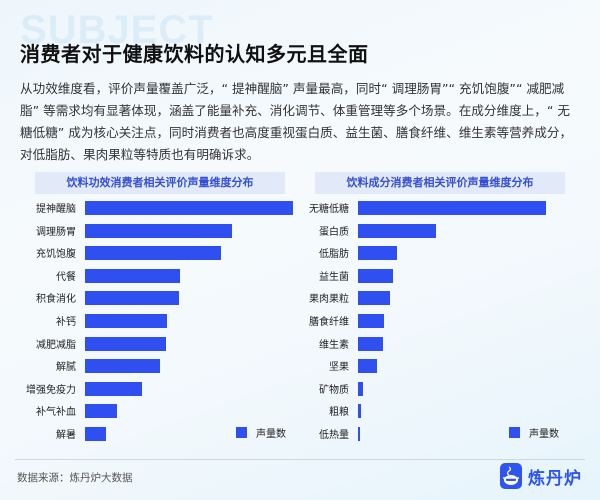 The image size is (600, 500). Describe the element at coordinates (84, 388) in the screenshot. I see `bar-row: 增强免疫力` at that location.